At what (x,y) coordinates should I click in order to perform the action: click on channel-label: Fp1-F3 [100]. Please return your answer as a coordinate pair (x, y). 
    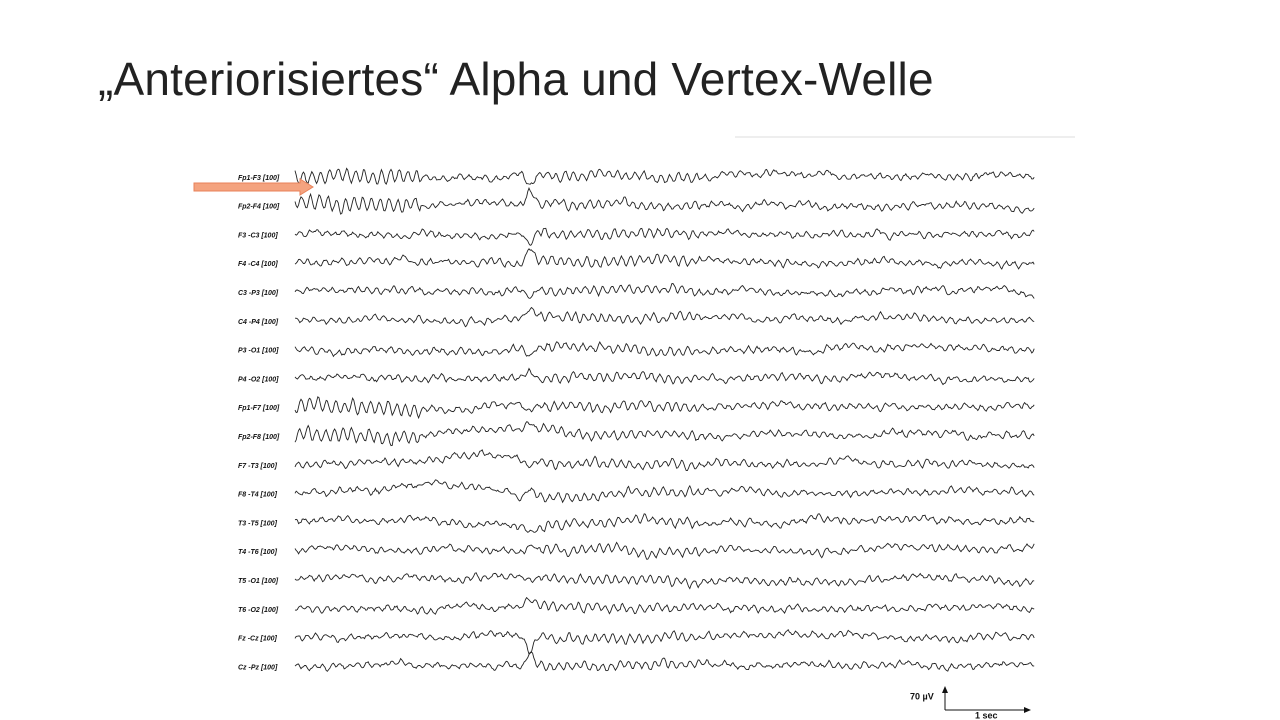
    Looking at the image, I should click on (259, 178).